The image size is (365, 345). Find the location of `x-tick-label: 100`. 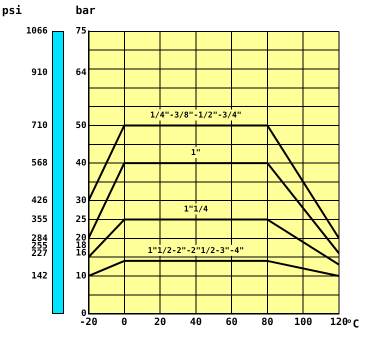

x-tick-label: 100 is located at coordinates (303, 322).